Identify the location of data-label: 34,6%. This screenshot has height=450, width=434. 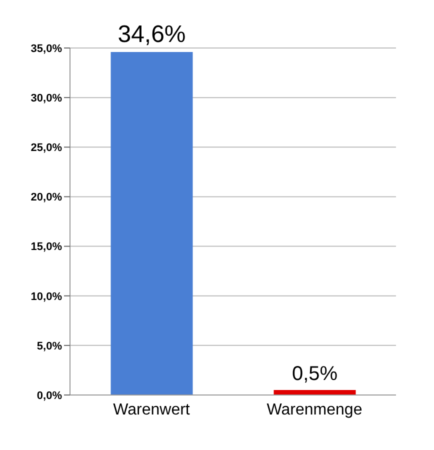
(152, 34).